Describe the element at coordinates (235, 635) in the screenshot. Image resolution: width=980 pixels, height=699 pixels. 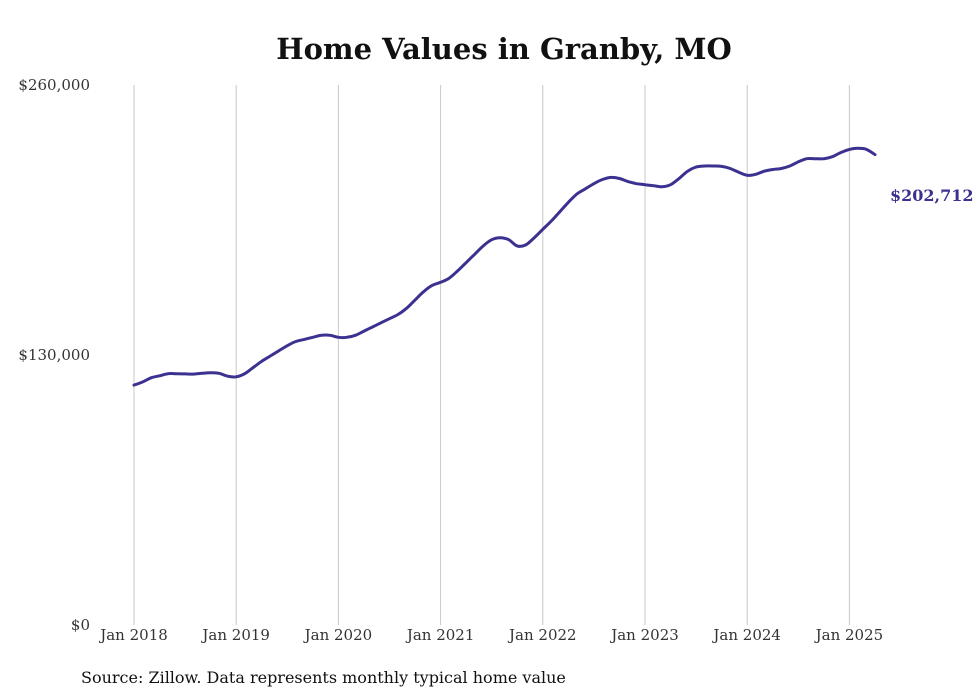
I see `x-tick-label: Jan 2019` at that location.